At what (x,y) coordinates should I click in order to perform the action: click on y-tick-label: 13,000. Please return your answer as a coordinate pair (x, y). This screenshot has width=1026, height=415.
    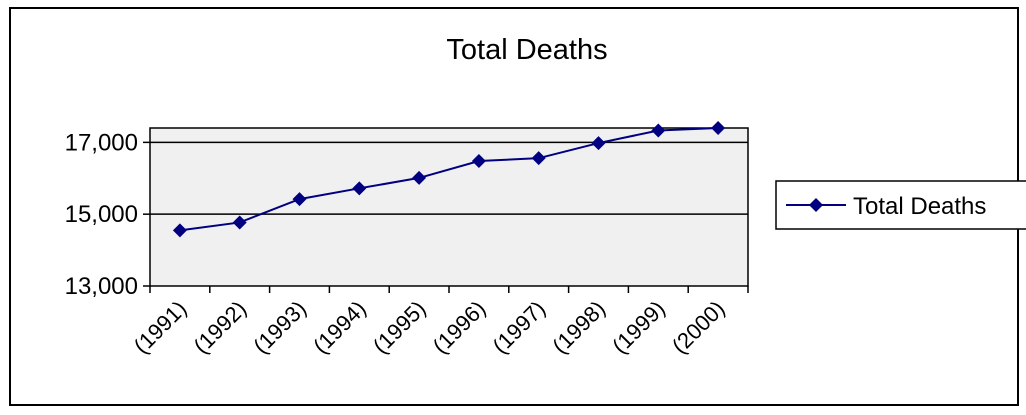
    Looking at the image, I should click on (101, 286).